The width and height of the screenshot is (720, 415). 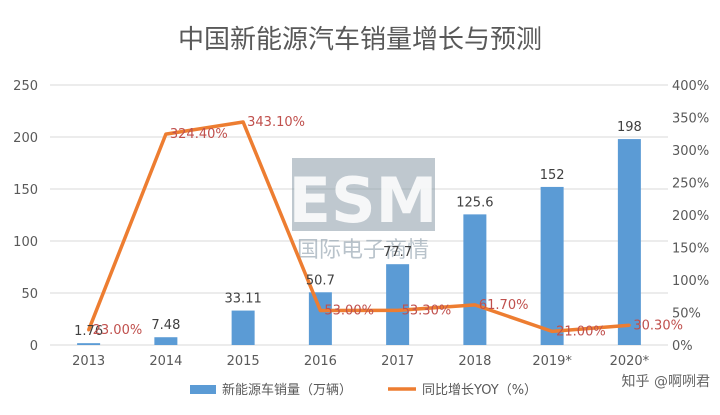 What do you see at coordinates (690, 119) in the screenshot?
I see `y-right-tick-label: 350%` at bounding box center [690, 119].